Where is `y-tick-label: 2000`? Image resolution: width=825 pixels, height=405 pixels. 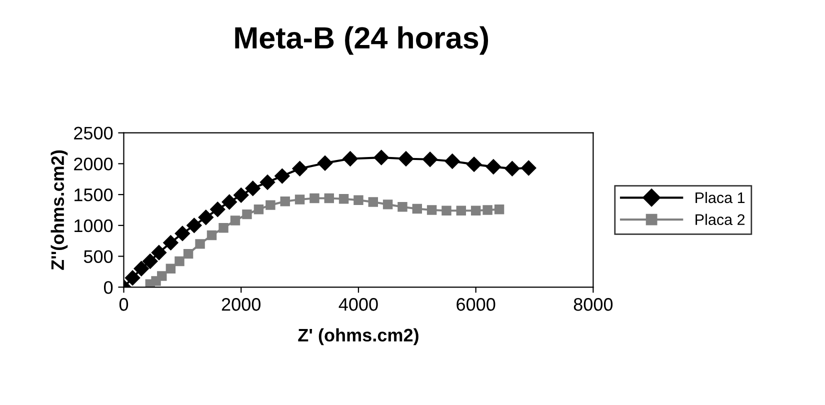
y-tick-label: 2000 is located at coordinates (93, 164).